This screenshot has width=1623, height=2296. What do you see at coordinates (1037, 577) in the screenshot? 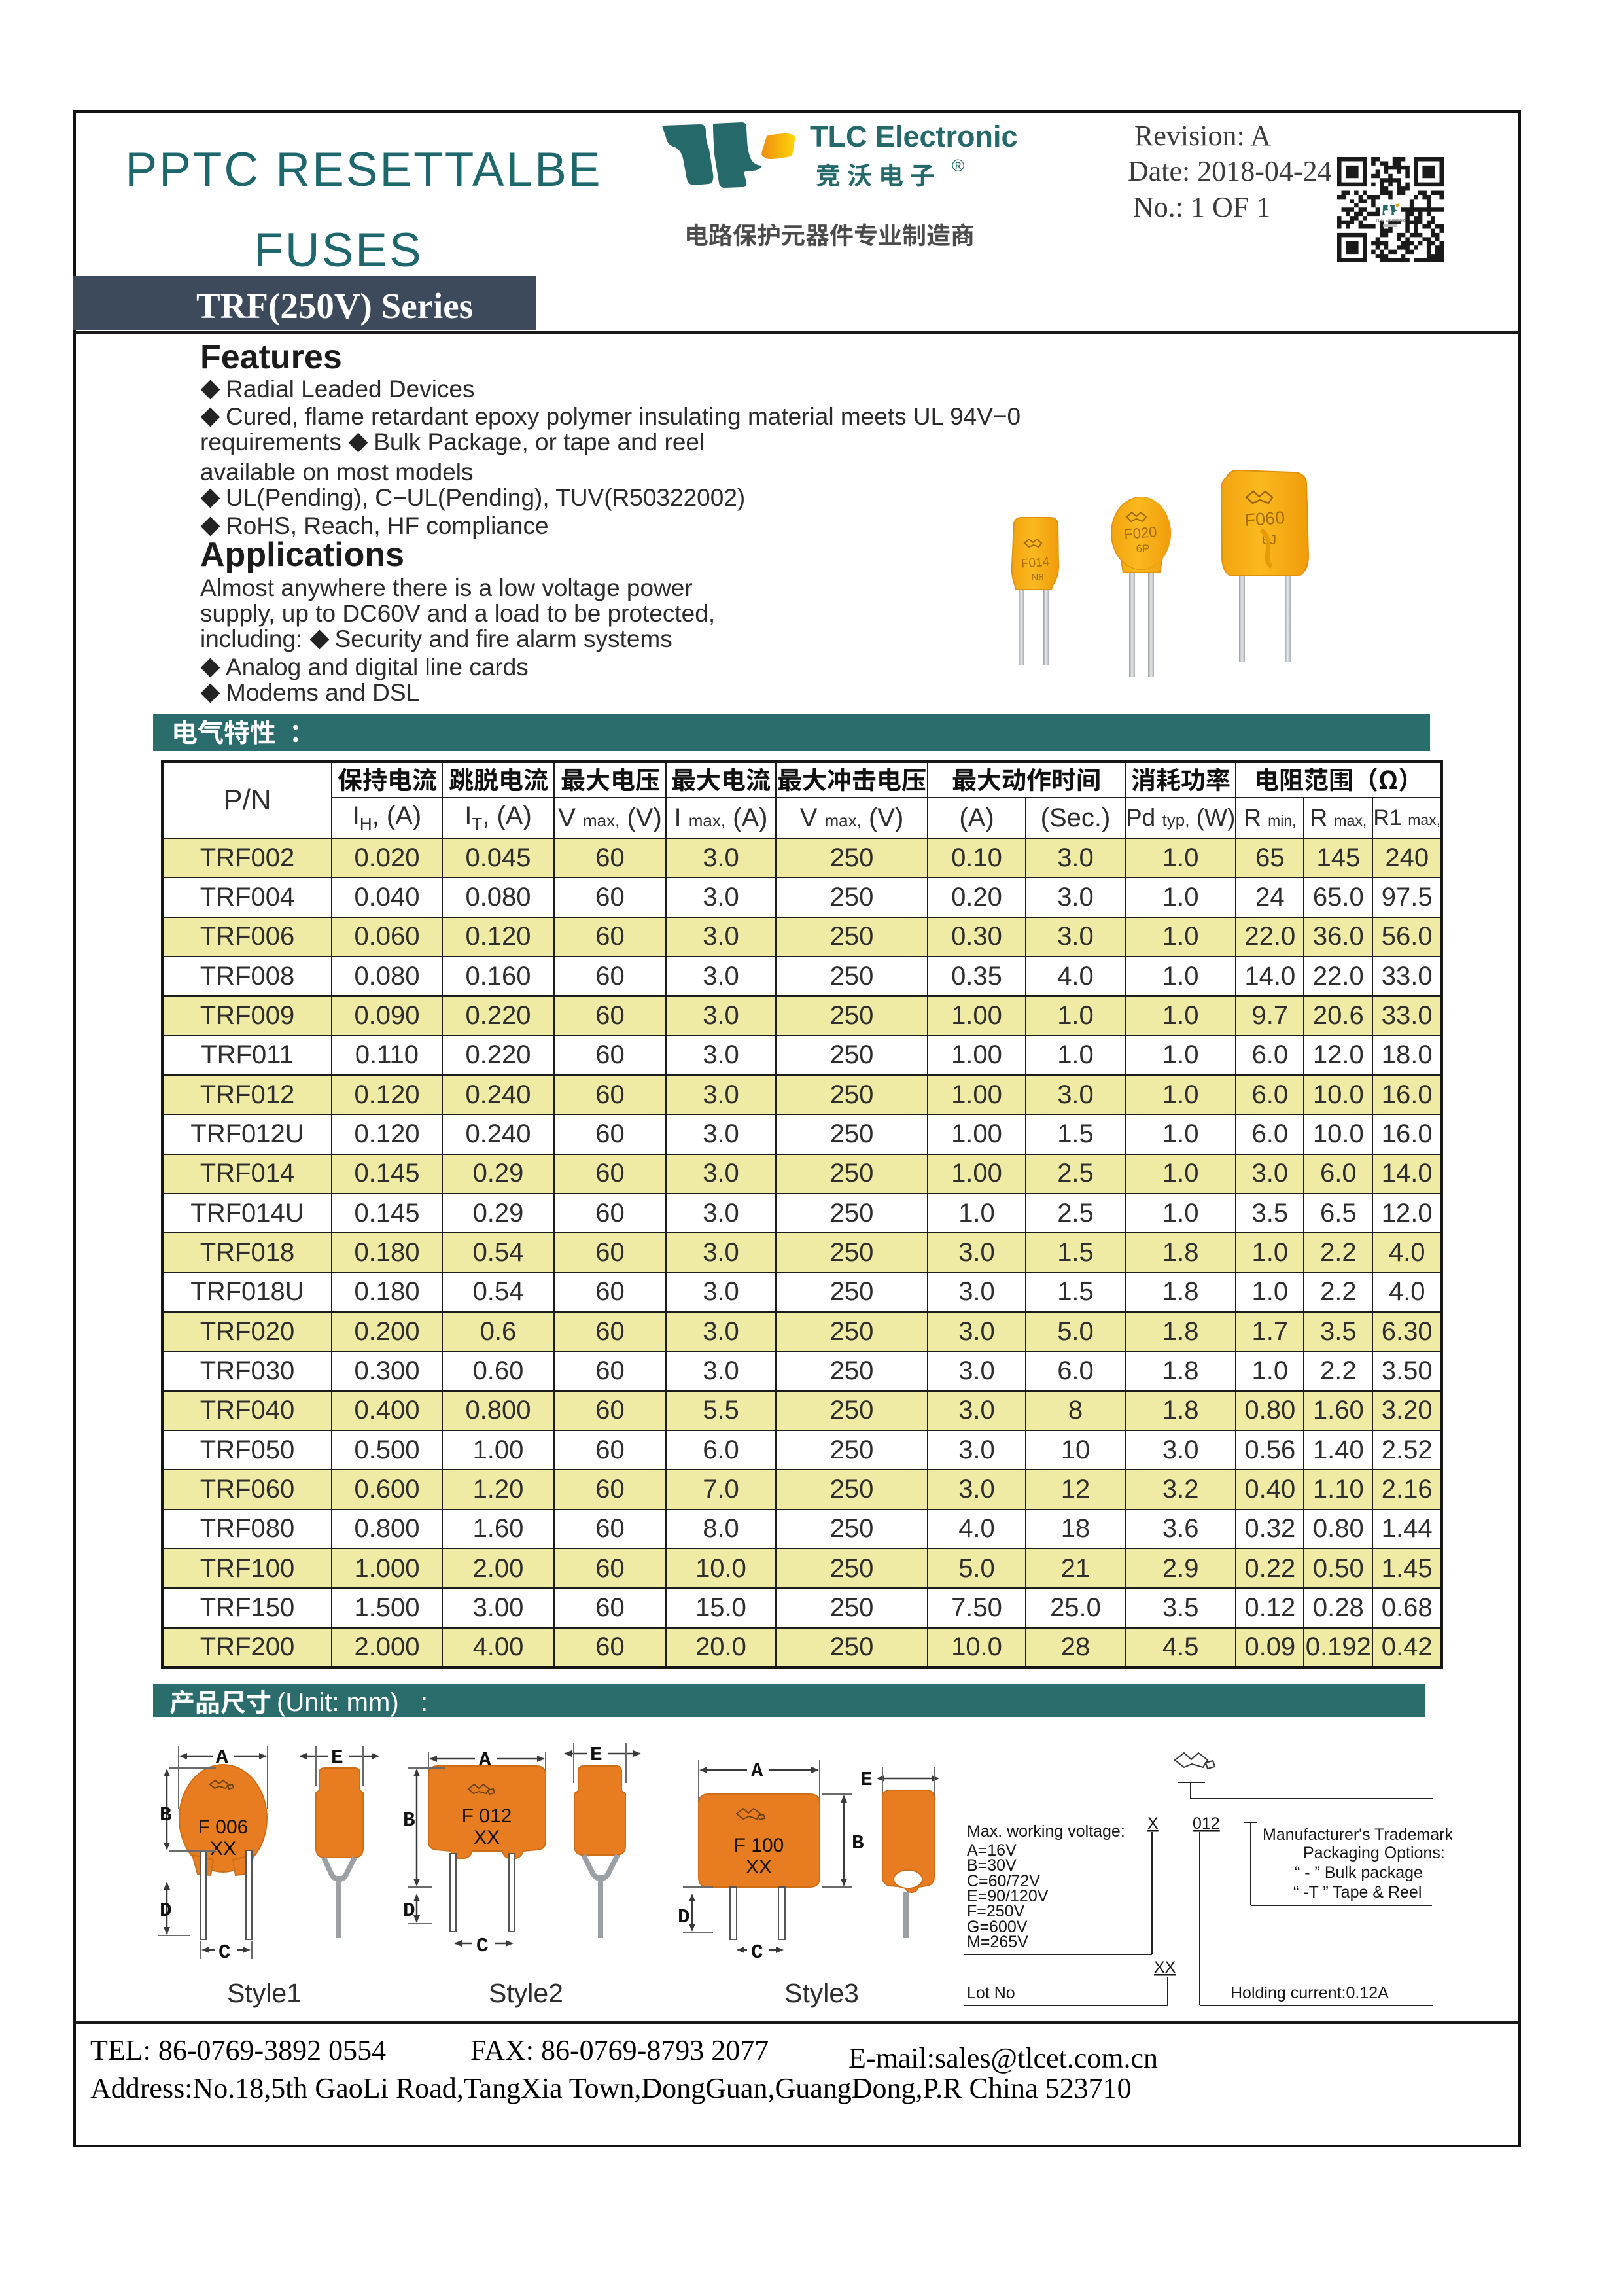
I see `svg-text: N8` at bounding box center [1037, 577].